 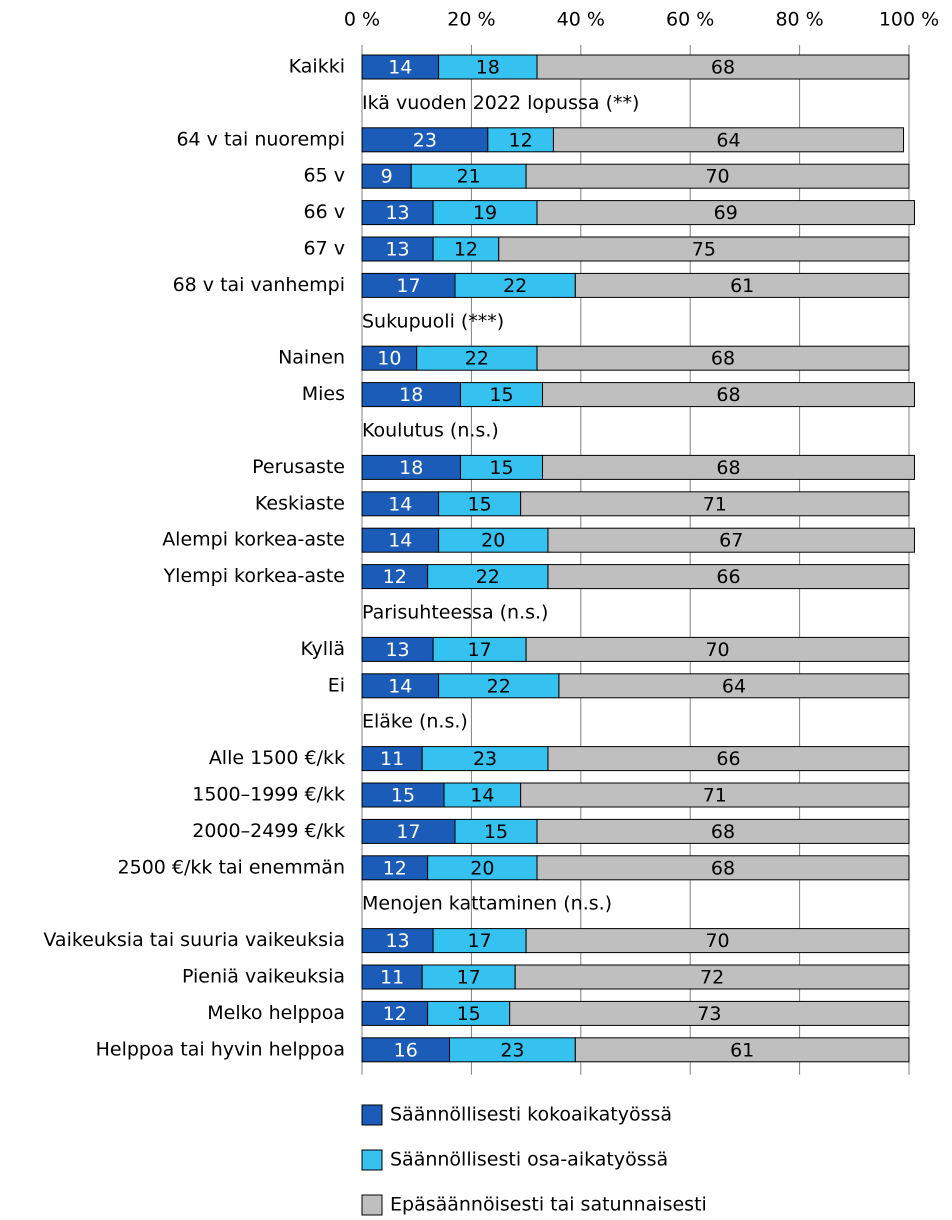 I want to click on value-label: 70, so click(x=717, y=650).